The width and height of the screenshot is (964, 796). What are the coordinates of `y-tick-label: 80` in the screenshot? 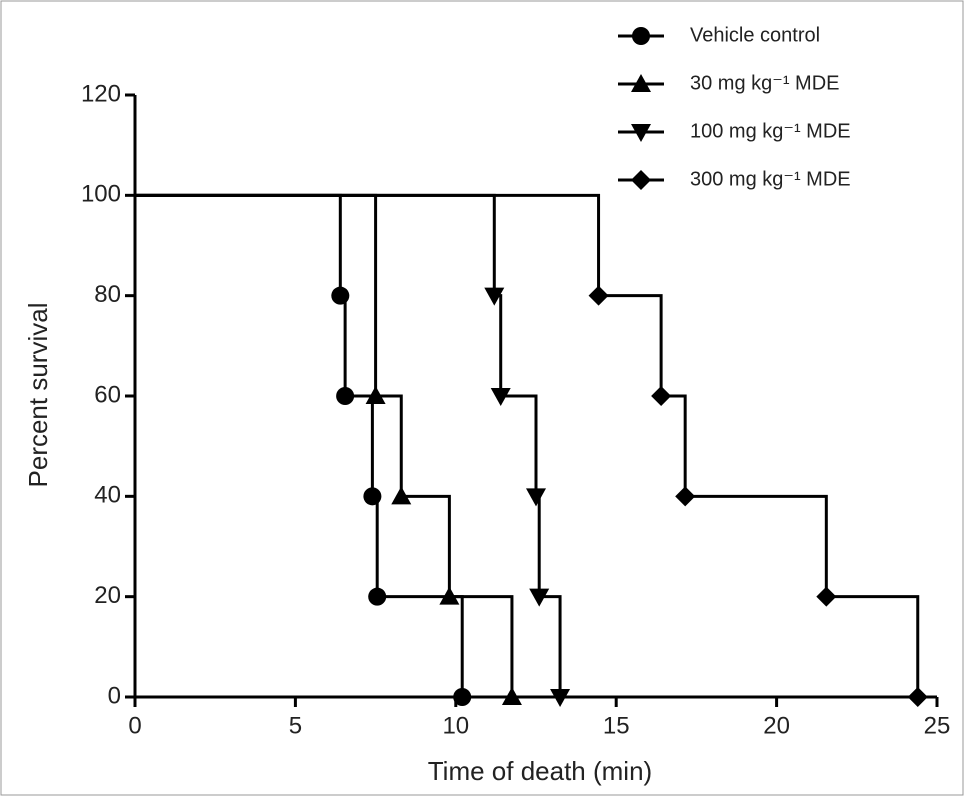 It's located at (107, 294).